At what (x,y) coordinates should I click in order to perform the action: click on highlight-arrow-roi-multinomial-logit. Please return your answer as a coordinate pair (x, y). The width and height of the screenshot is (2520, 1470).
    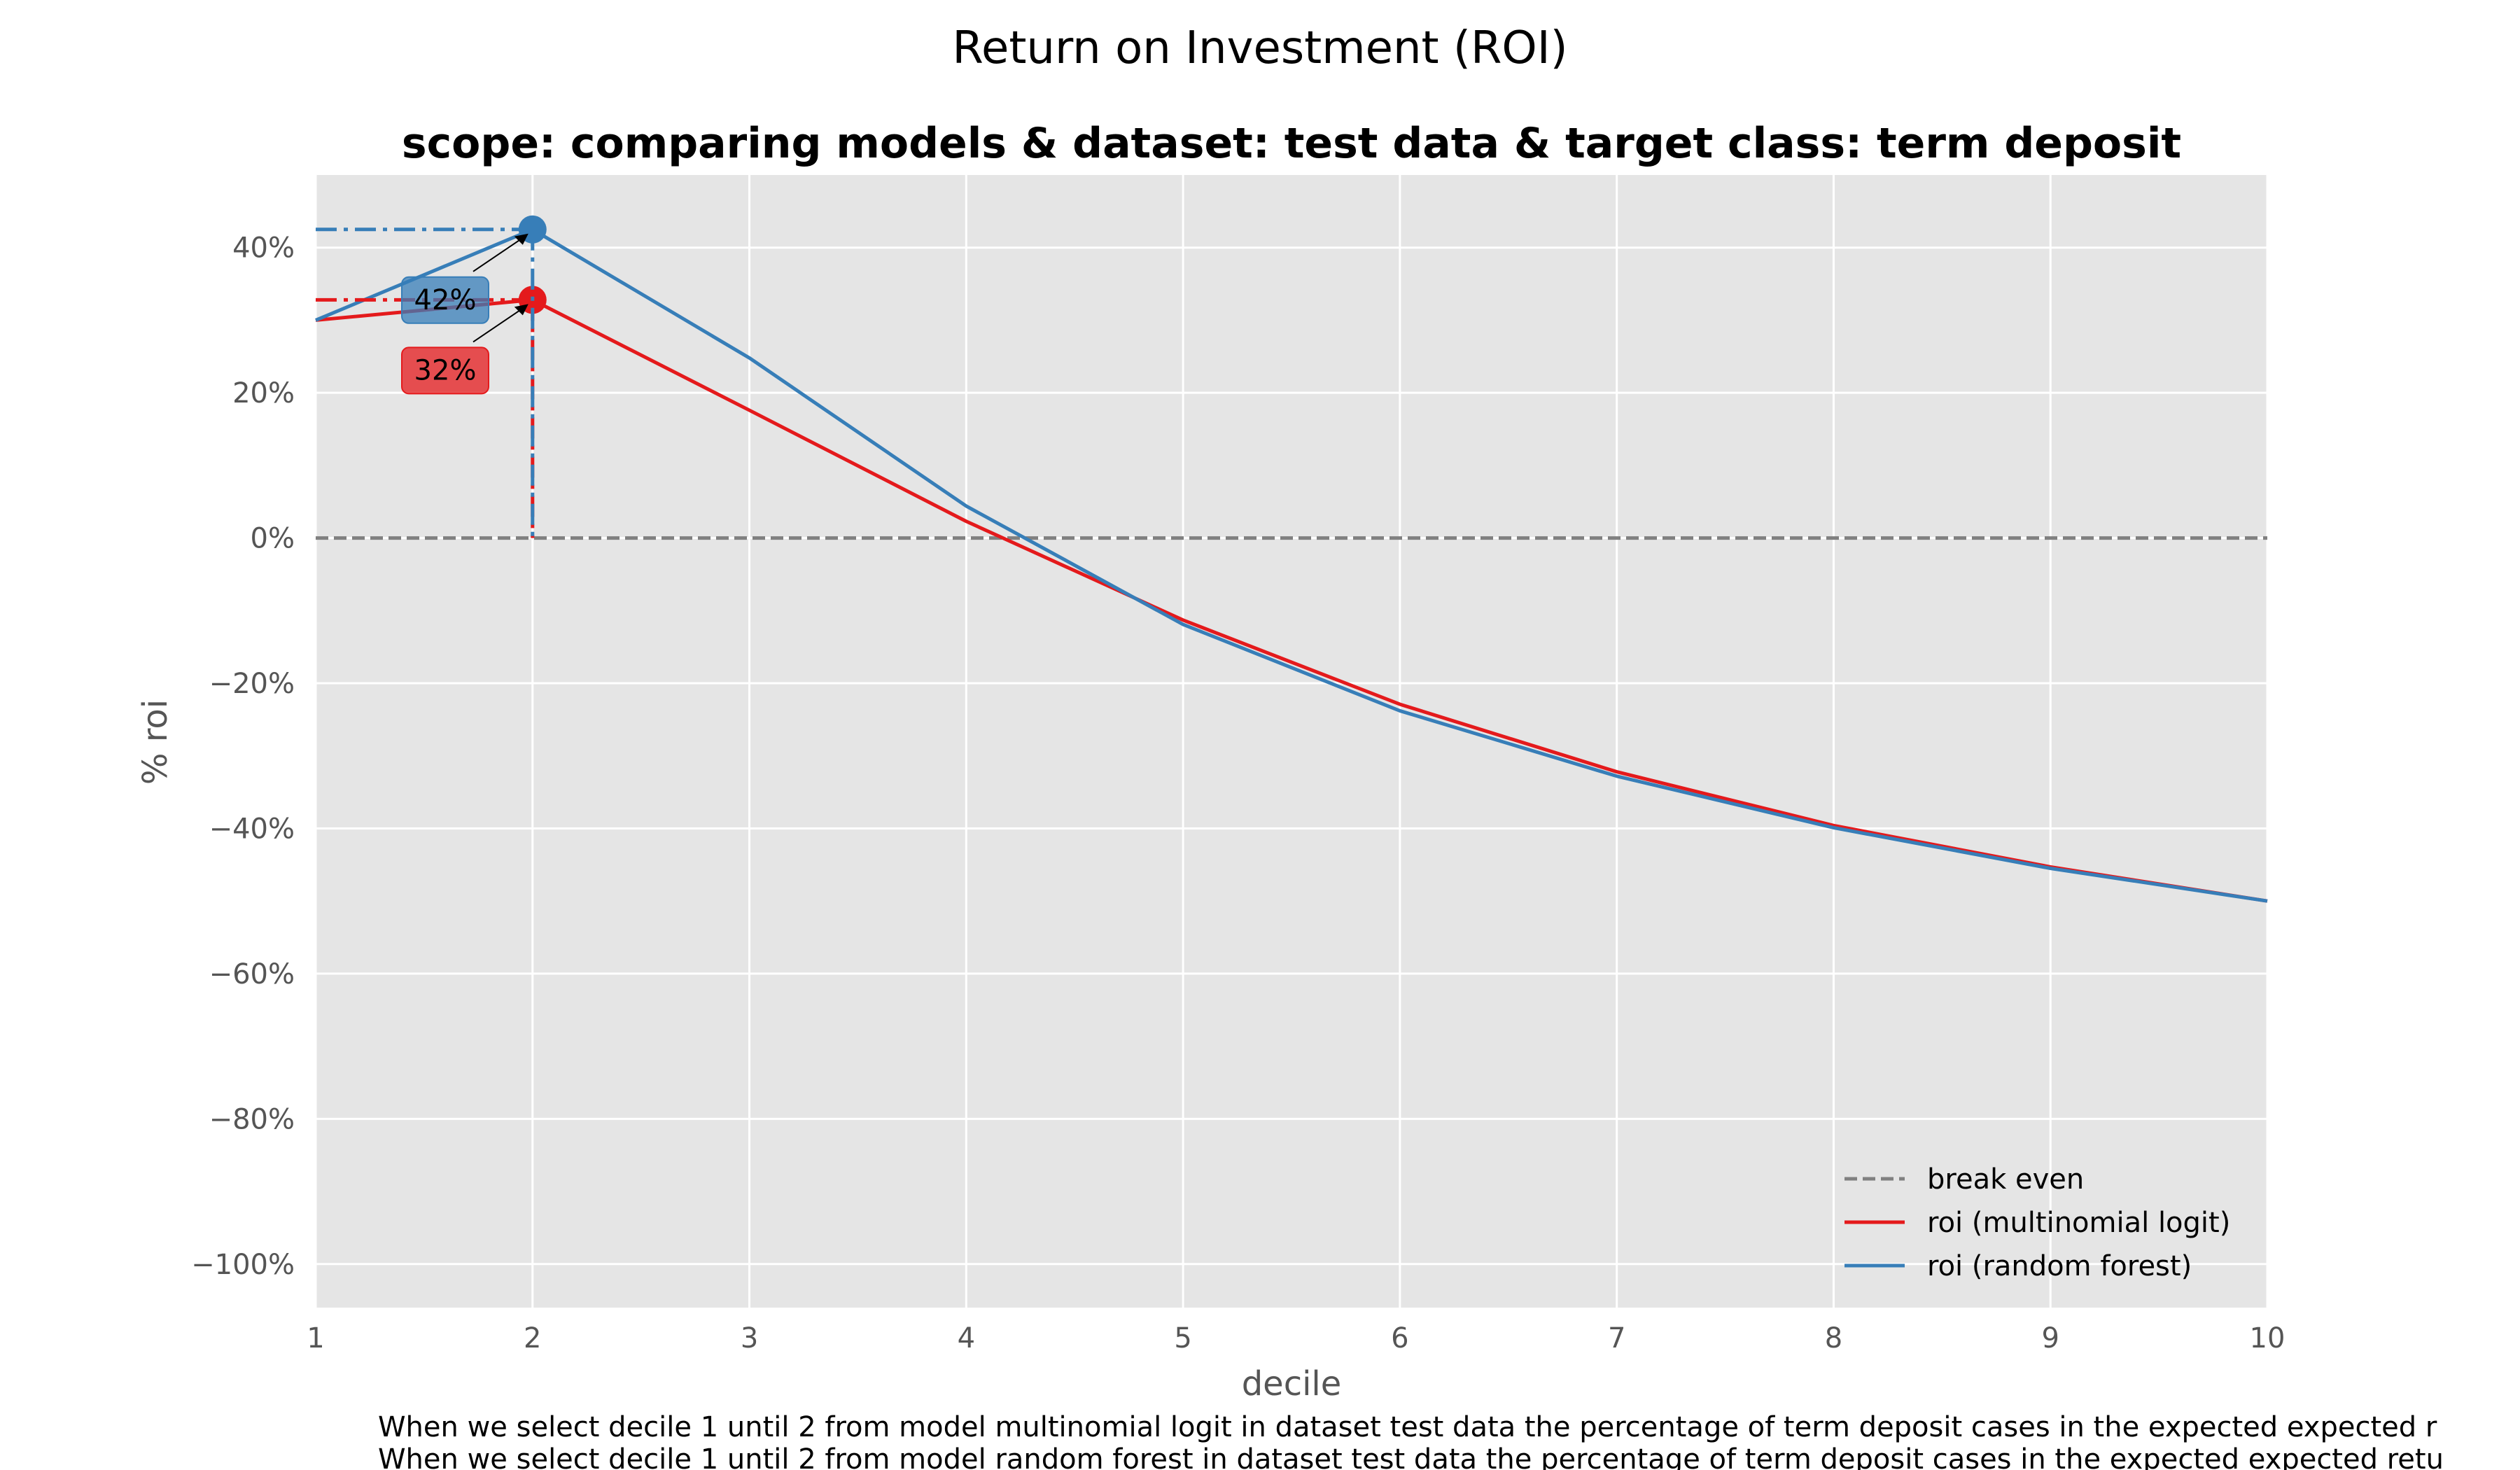
    Looking at the image, I should click on (500, 323).